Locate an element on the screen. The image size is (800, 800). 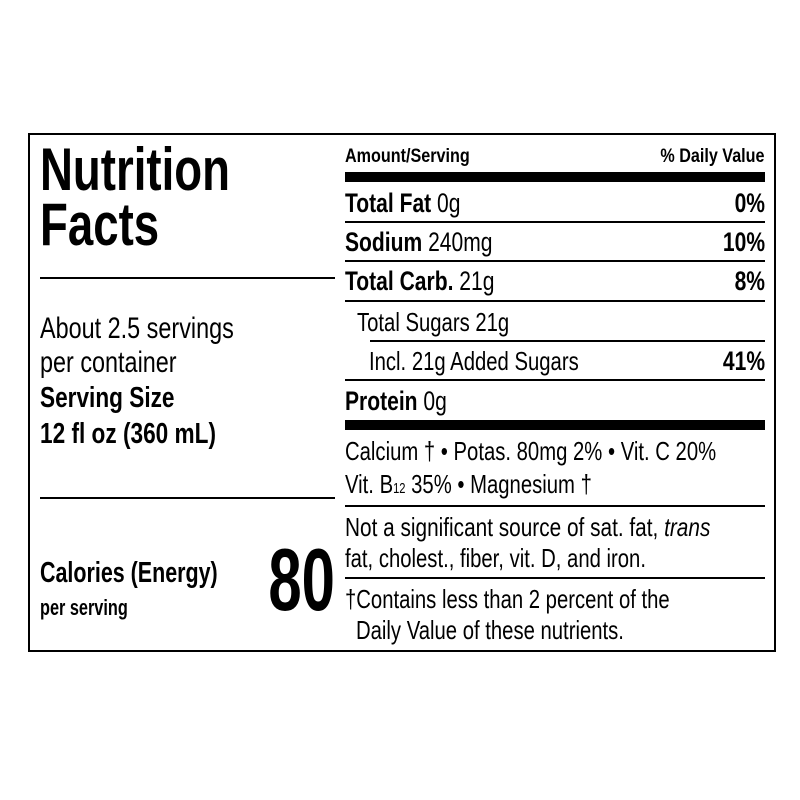
footnote-line-2: Daily Value of these nutrients. is located at coordinates (490, 630).